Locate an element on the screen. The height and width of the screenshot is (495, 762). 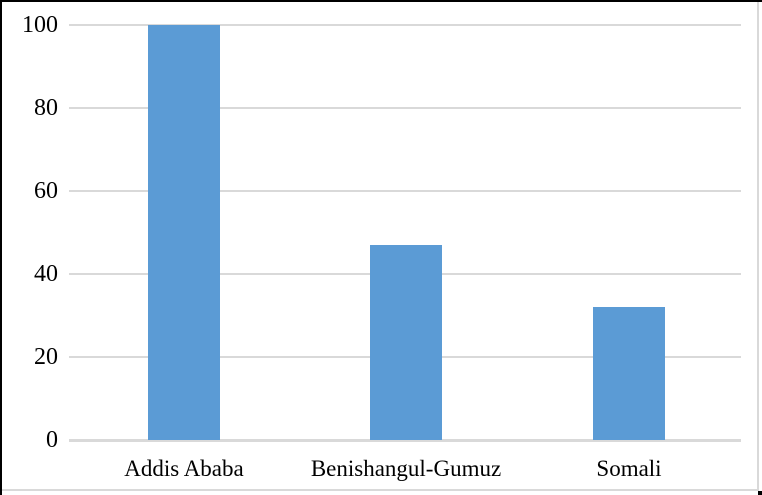
x-category-label-somali: Somali is located at coordinates (629, 468).